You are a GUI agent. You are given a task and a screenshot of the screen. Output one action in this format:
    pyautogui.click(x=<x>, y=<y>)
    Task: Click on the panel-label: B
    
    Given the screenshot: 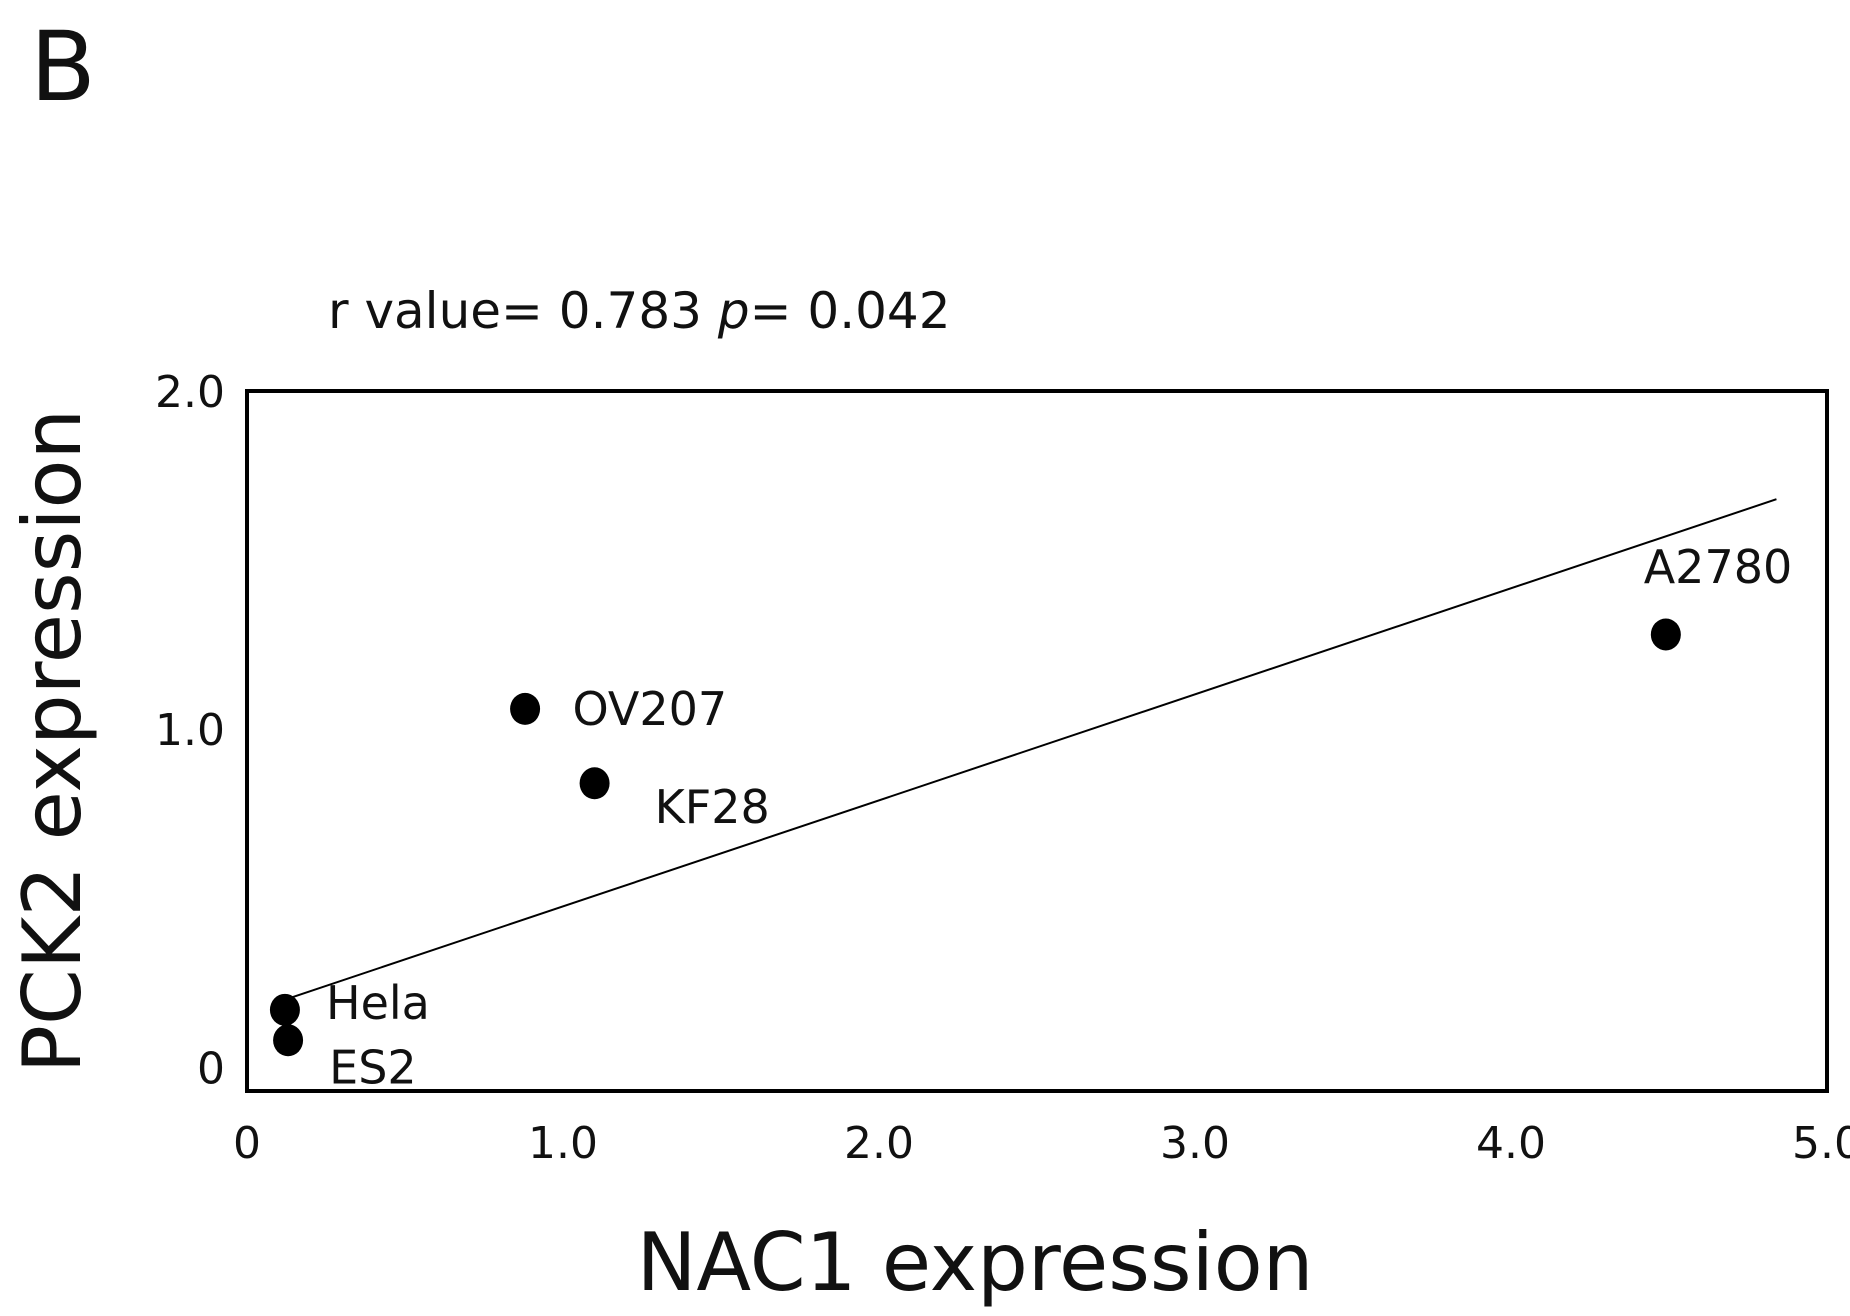 What is the action you would take?
    pyautogui.click(x=63, y=67)
    